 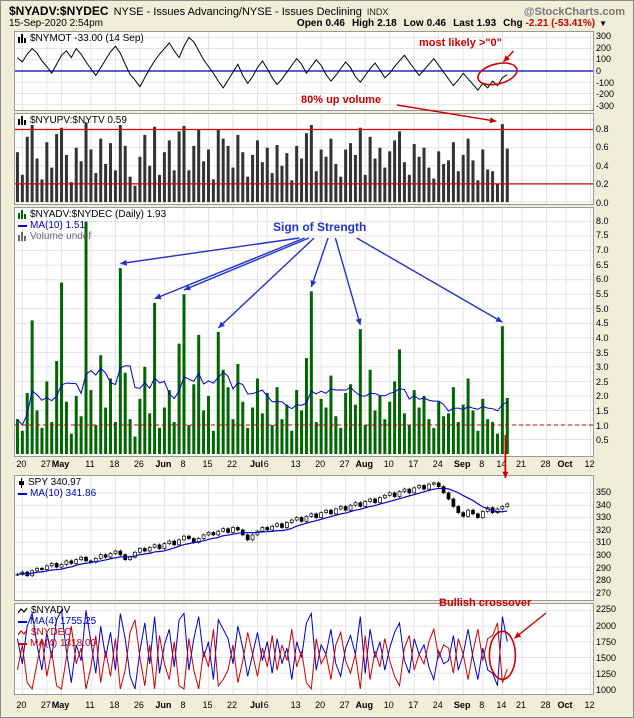 What do you see at coordinates (602, 184) in the screenshot?
I see `y-axis-label: 0.2` at bounding box center [602, 184].